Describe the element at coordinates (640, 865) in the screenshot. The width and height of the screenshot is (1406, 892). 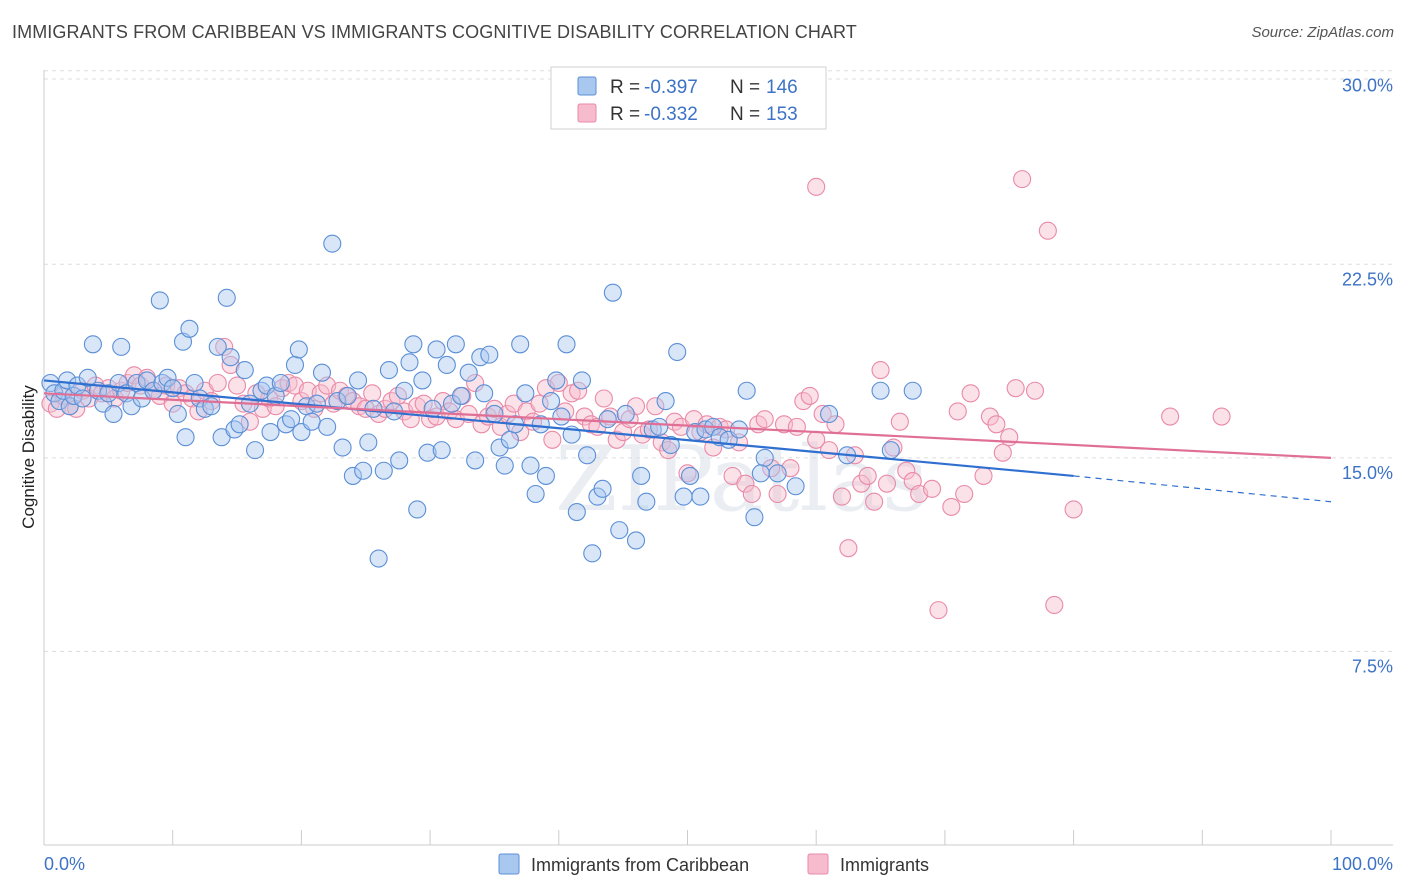
I see `legend-label-caribbean: Immigrants from Caribbean` at that location.